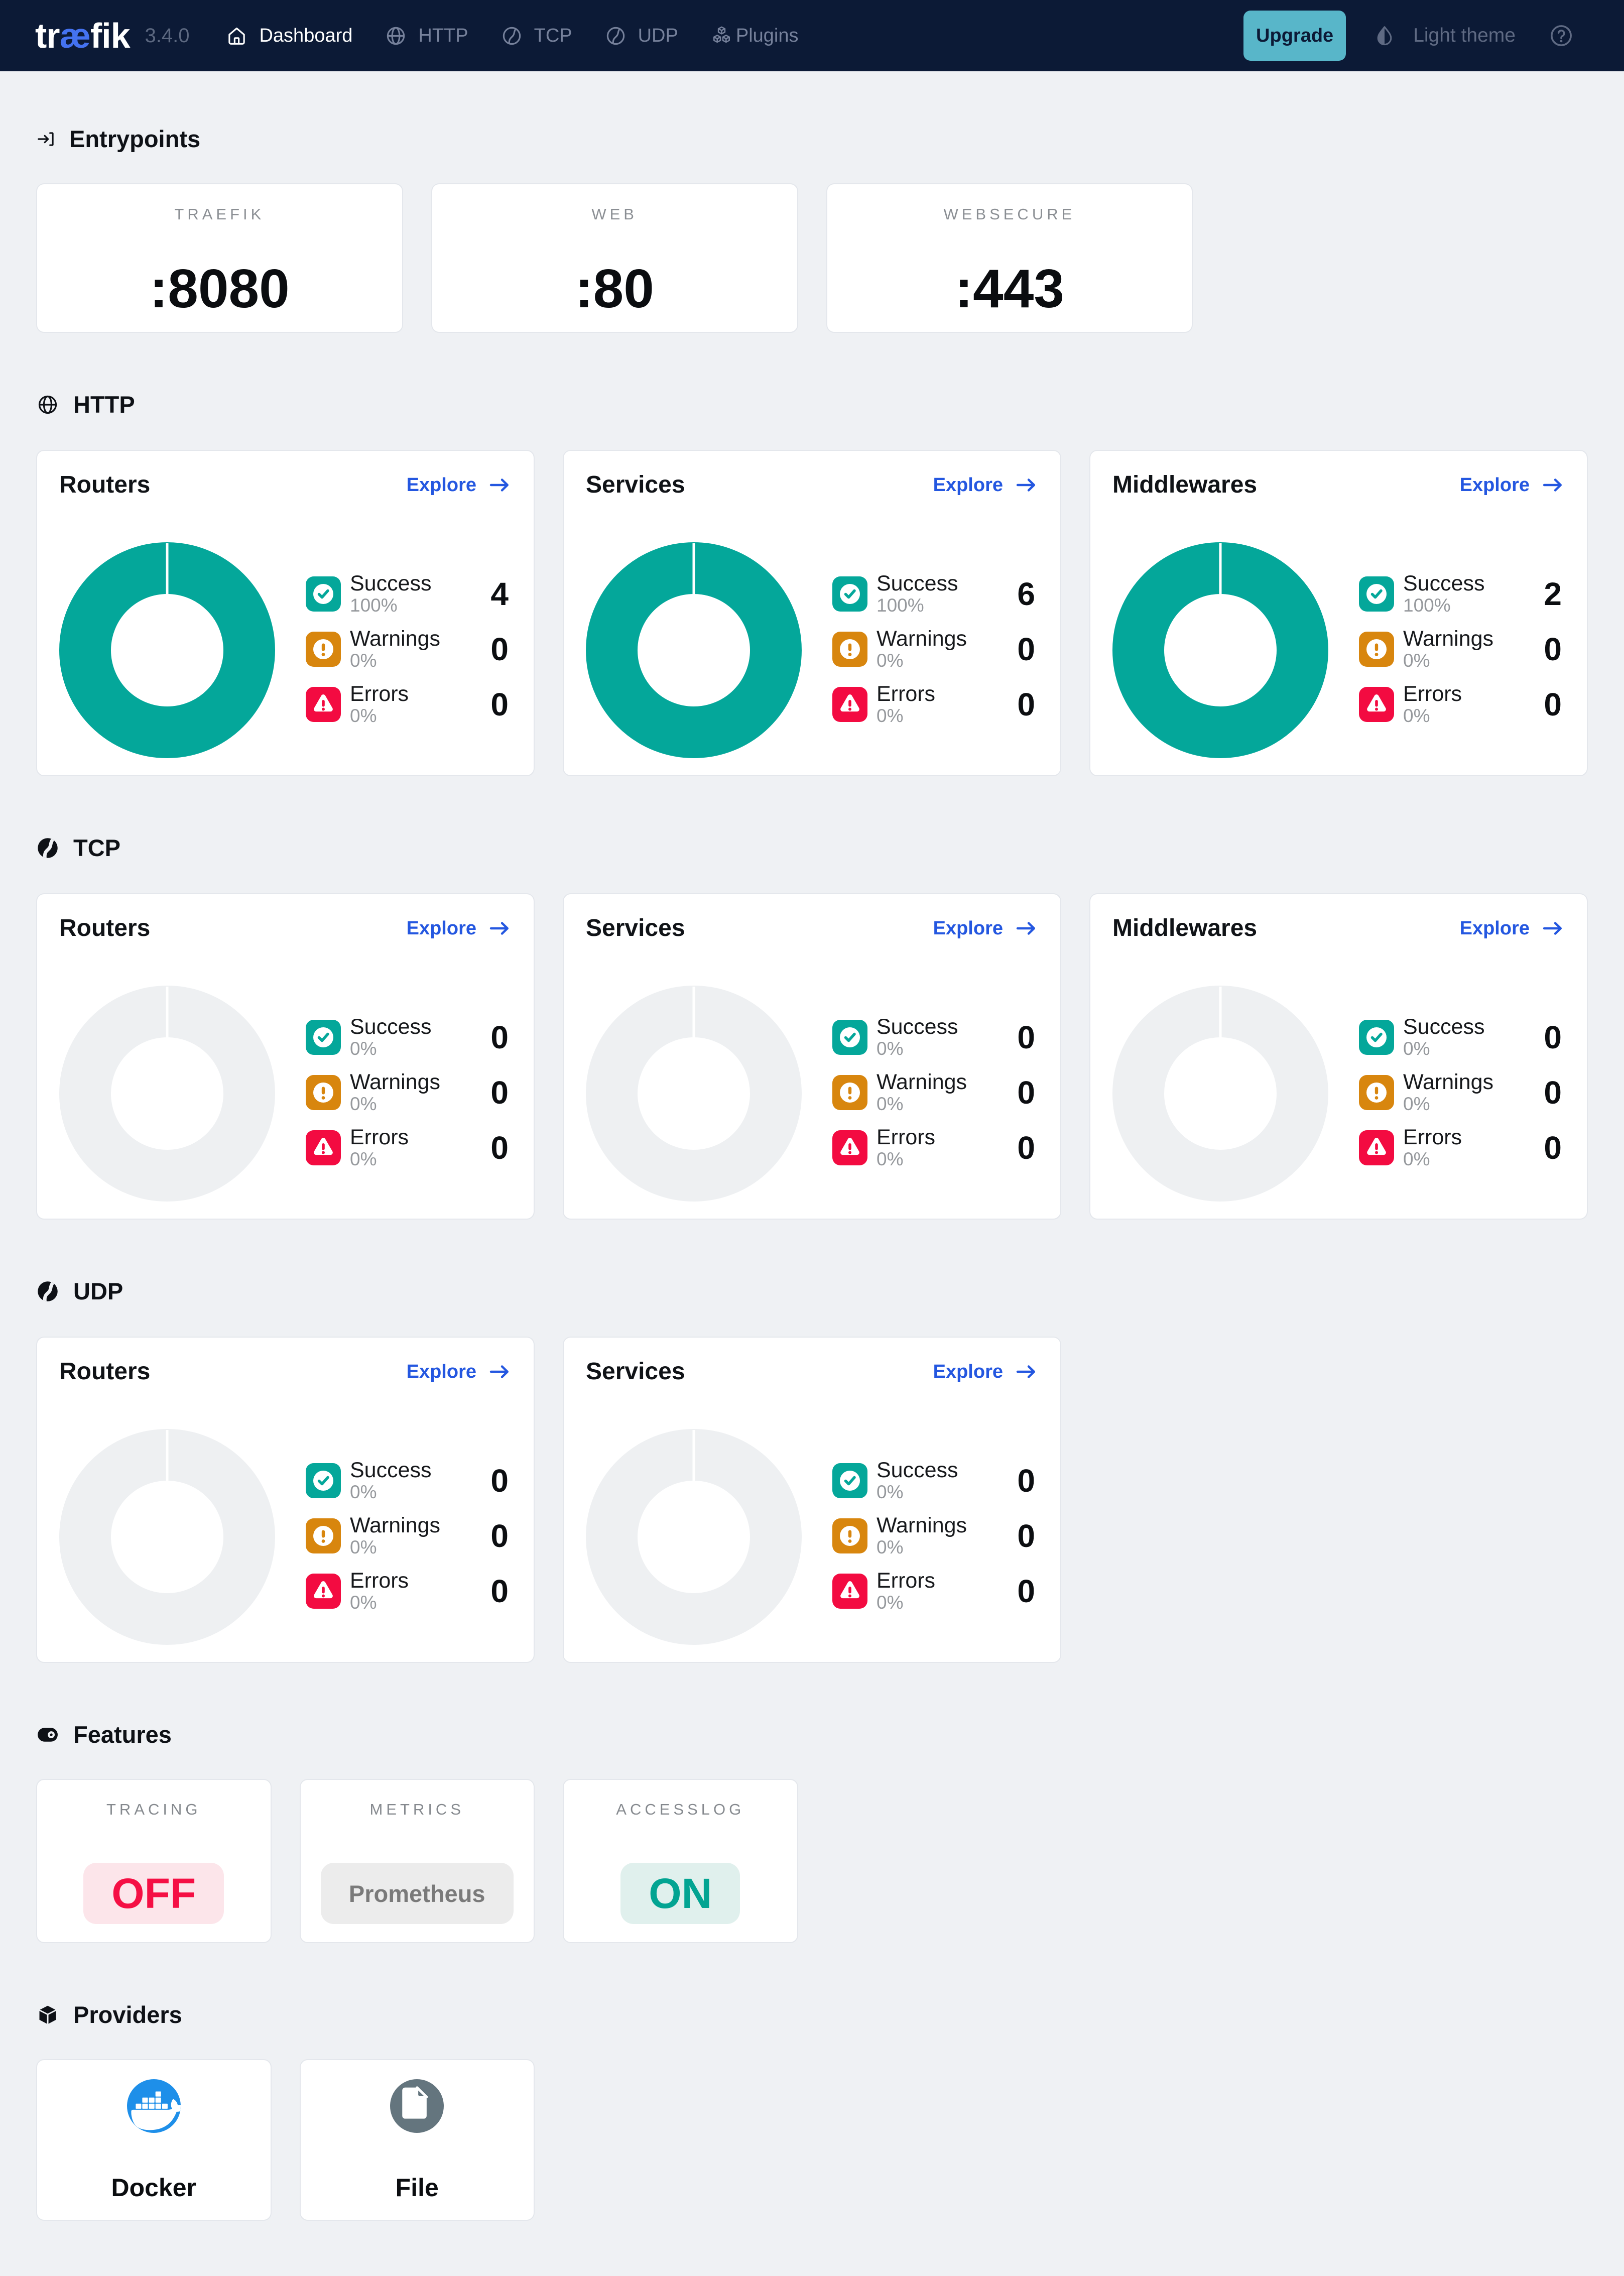 The width and height of the screenshot is (1624, 2276). What do you see at coordinates (849, 649) in the screenshot?
I see `warning-icon` at bounding box center [849, 649].